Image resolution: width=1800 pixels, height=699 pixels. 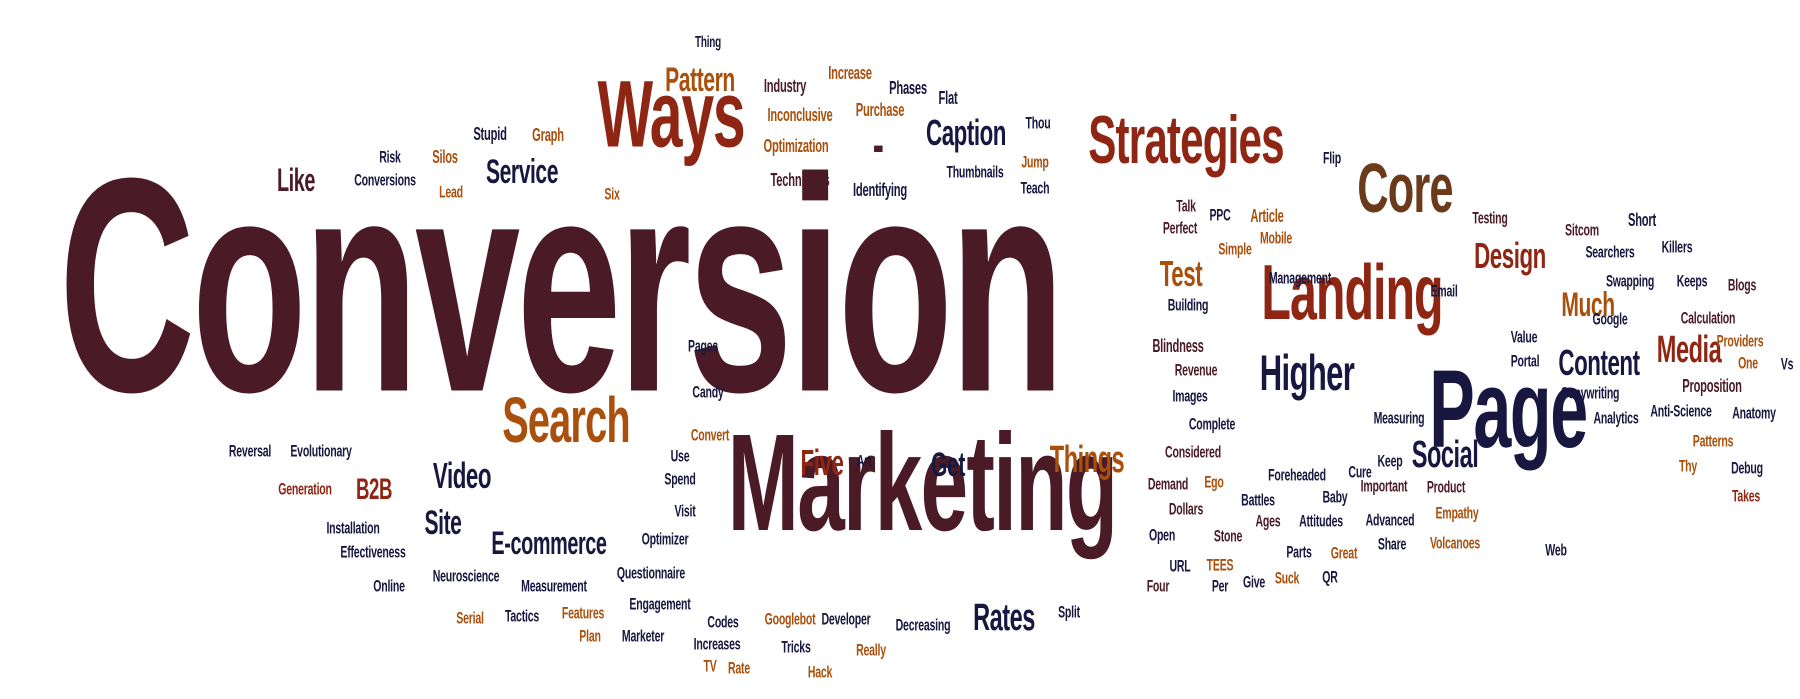 I want to click on word-page: Page, so click(x=1508, y=409).